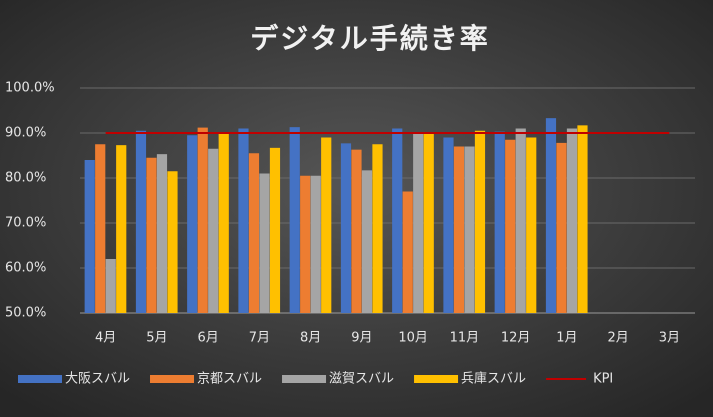 The image size is (713, 417). What do you see at coordinates (617, 338) in the screenshot?
I see `x-tick-label: 2月` at bounding box center [617, 338].